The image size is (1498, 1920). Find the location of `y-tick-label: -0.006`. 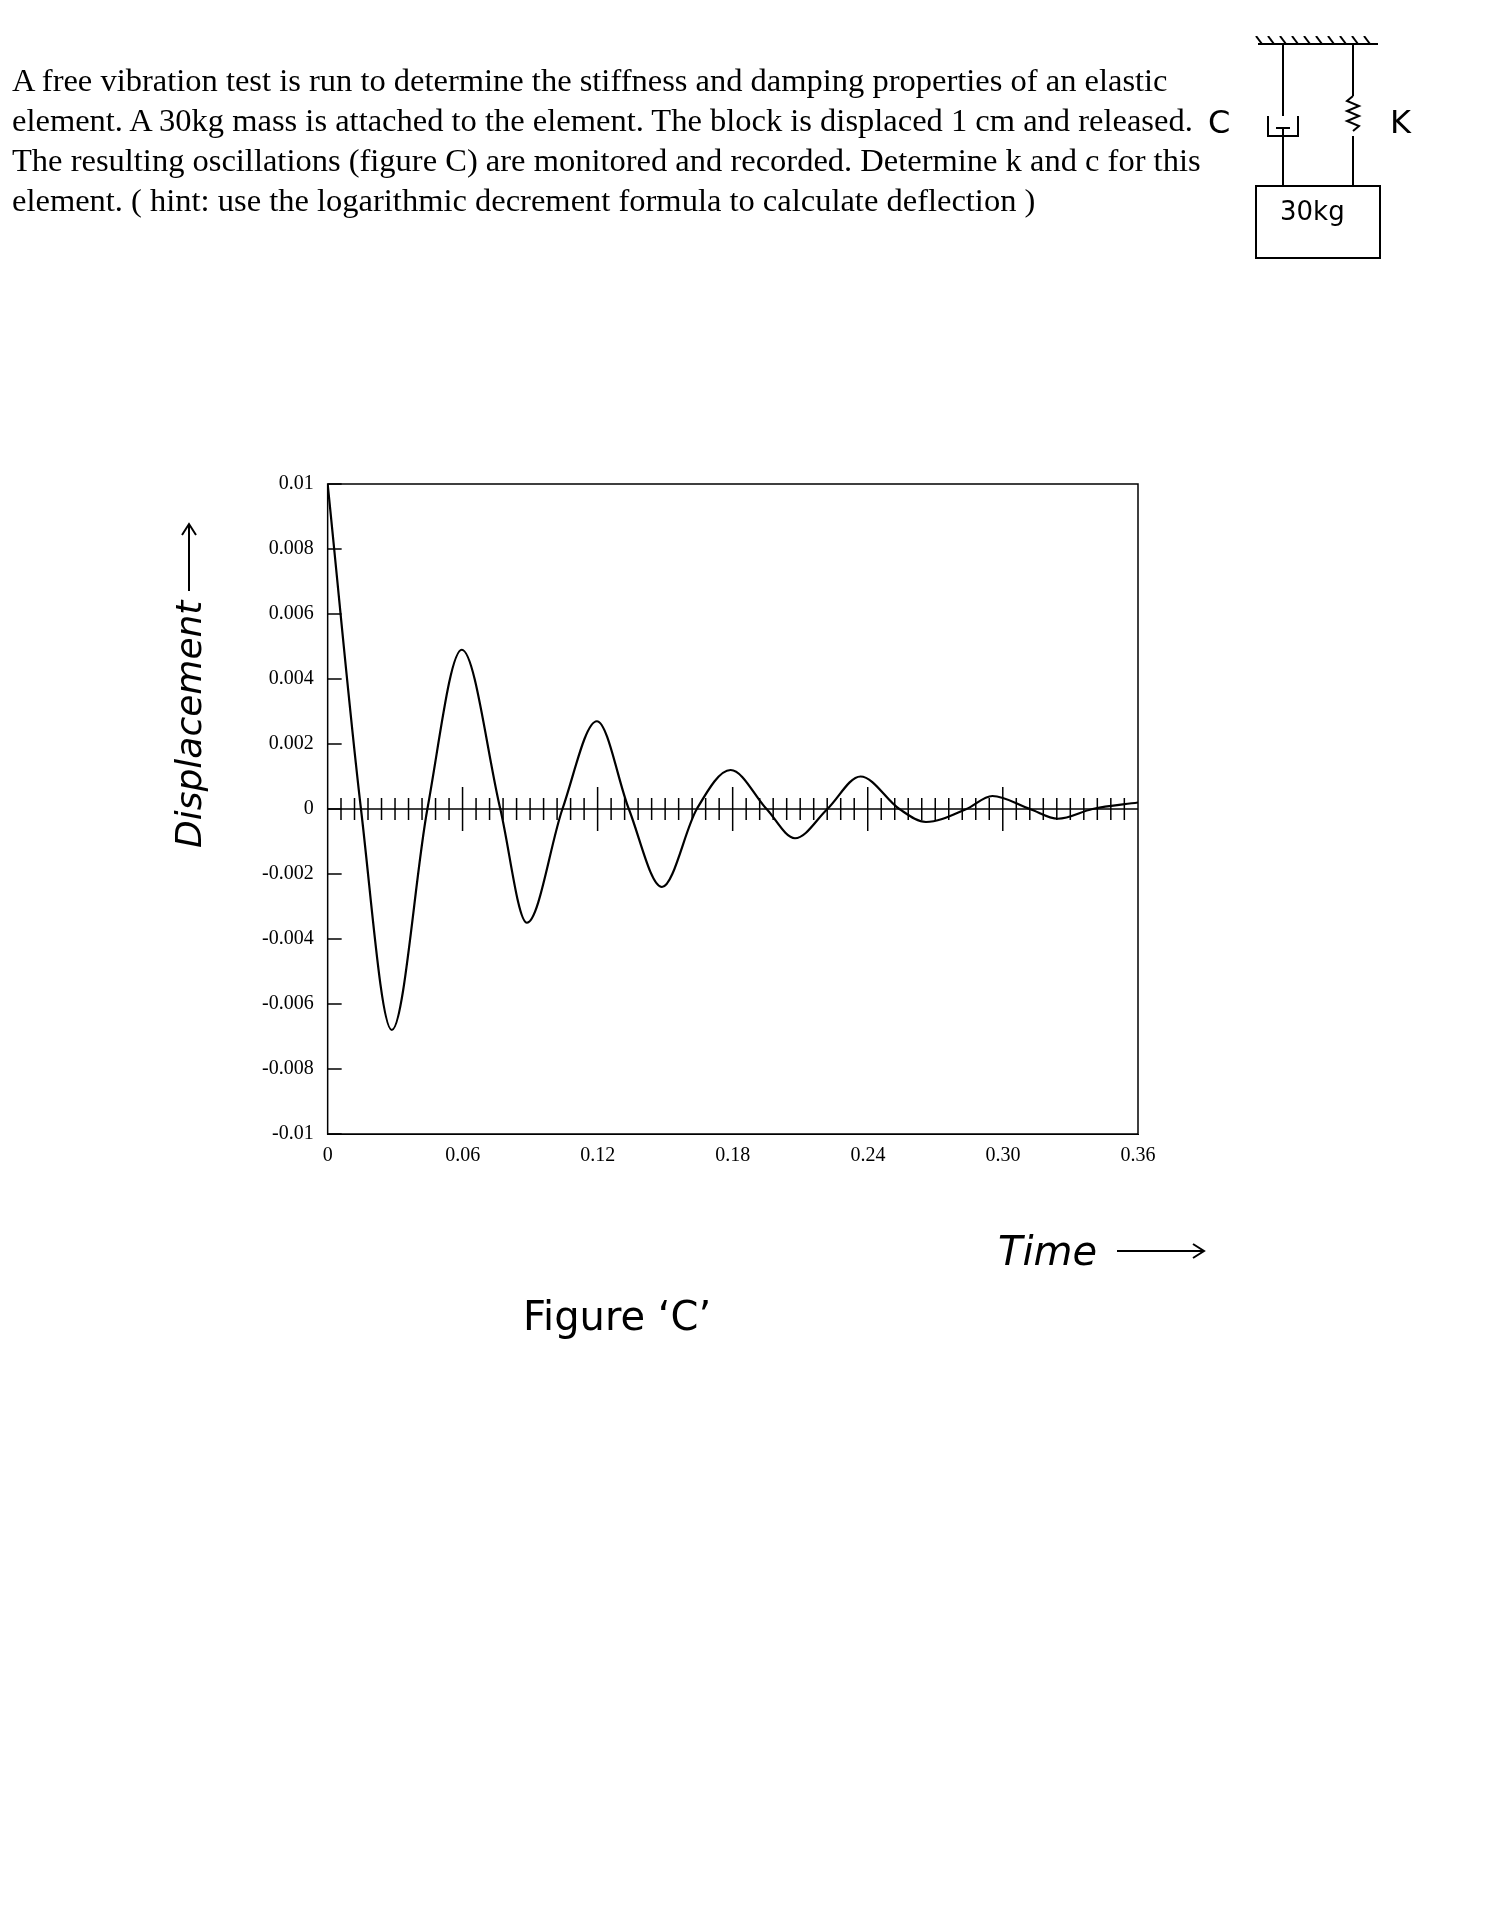

y-tick-label: -0.006 is located at coordinates (287, 1002).